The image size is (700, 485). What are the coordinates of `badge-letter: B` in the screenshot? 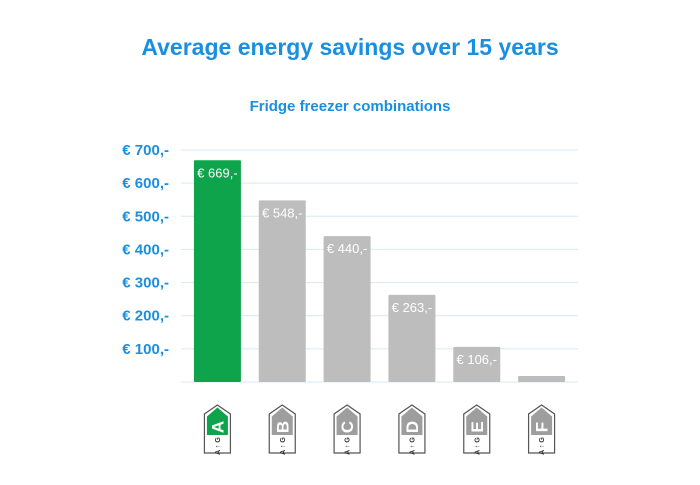 It's located at (282, 427).